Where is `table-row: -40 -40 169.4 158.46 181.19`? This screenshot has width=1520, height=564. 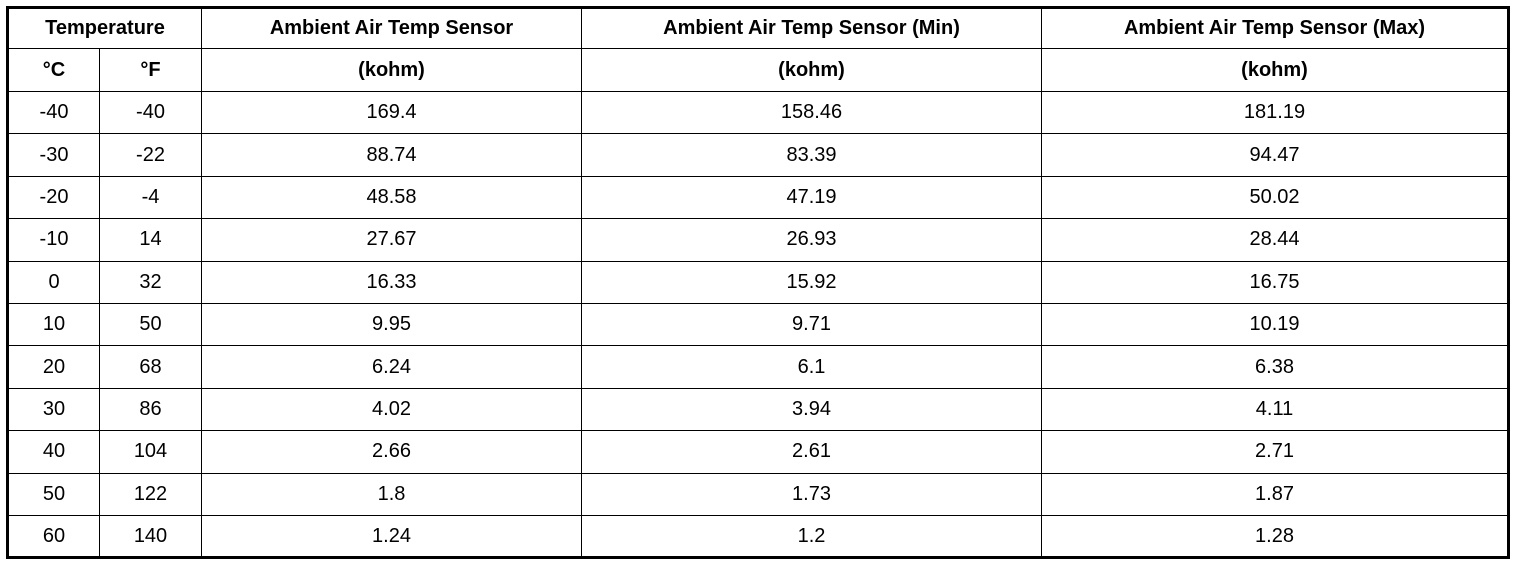
table-row: -40 -40 169.4 158.46 181.19 is located at coordinates (758, 112).